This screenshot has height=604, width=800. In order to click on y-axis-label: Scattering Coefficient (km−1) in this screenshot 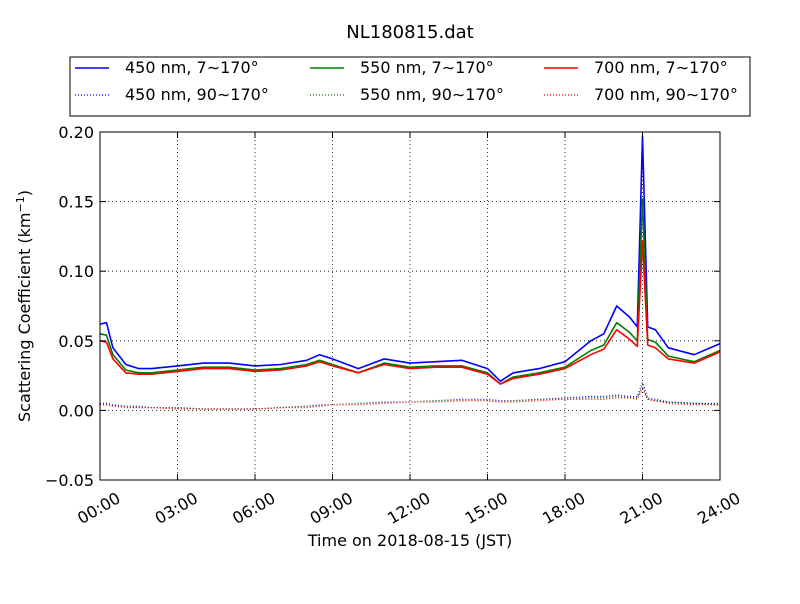, I will do `click(24, 306)`.